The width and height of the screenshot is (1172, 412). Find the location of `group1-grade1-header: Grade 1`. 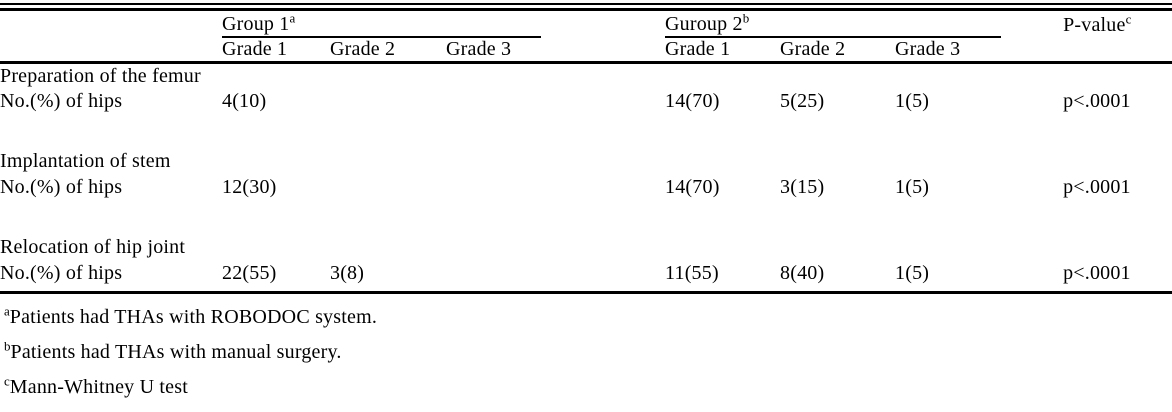

group1-grade1-header: Grade 1 is located at coordinates (276, 50).